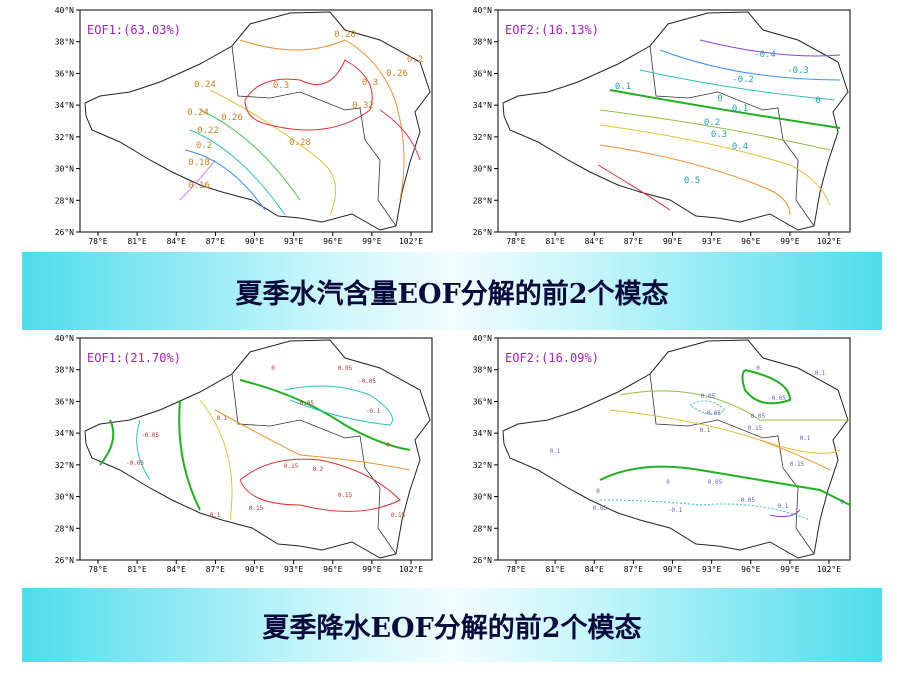  I want to click on lon-label: 78°E, so click(515, 569).